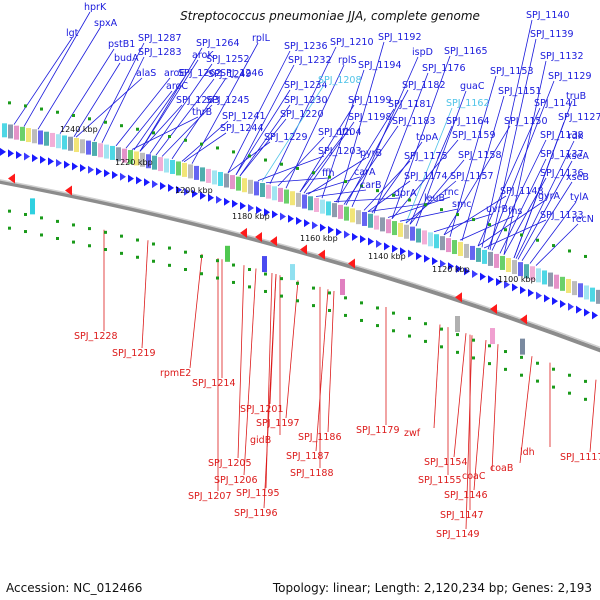  What do you see at coordinates (306, 85) in the screenshot?
I see `forward-gene-label: SPJ_1234` at bounding box center [306, 85].